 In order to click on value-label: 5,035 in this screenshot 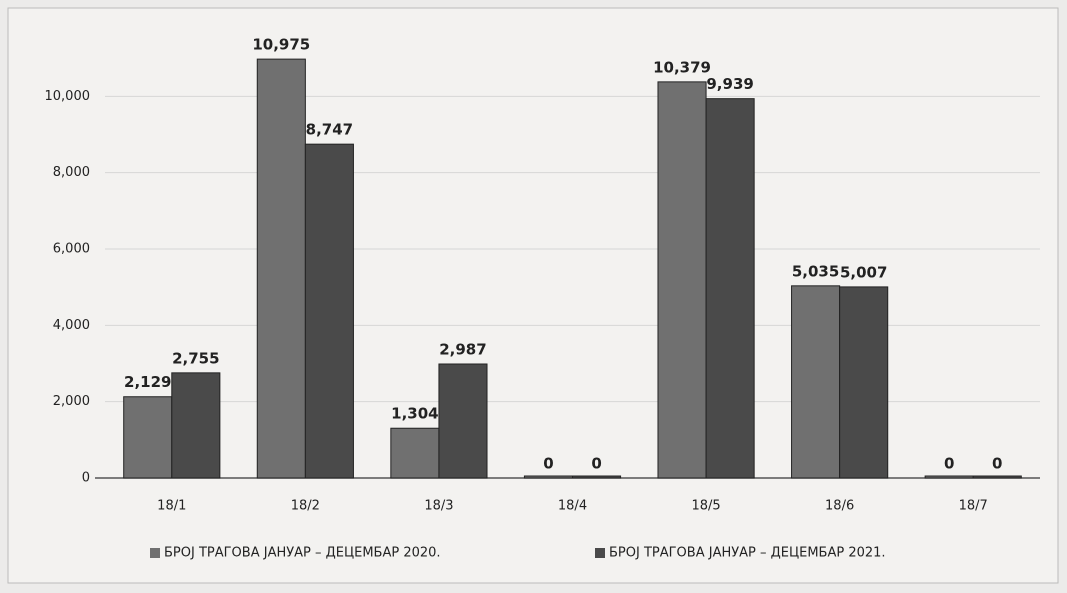, I will do `click(815, 271)`.